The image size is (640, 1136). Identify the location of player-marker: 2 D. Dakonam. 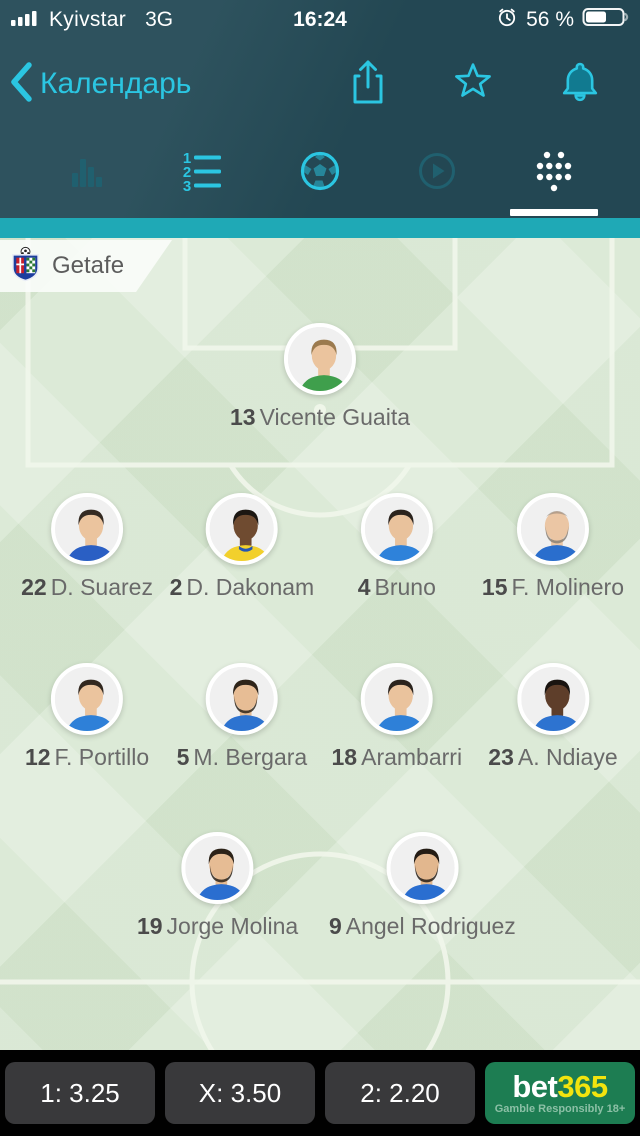
(242, 547).